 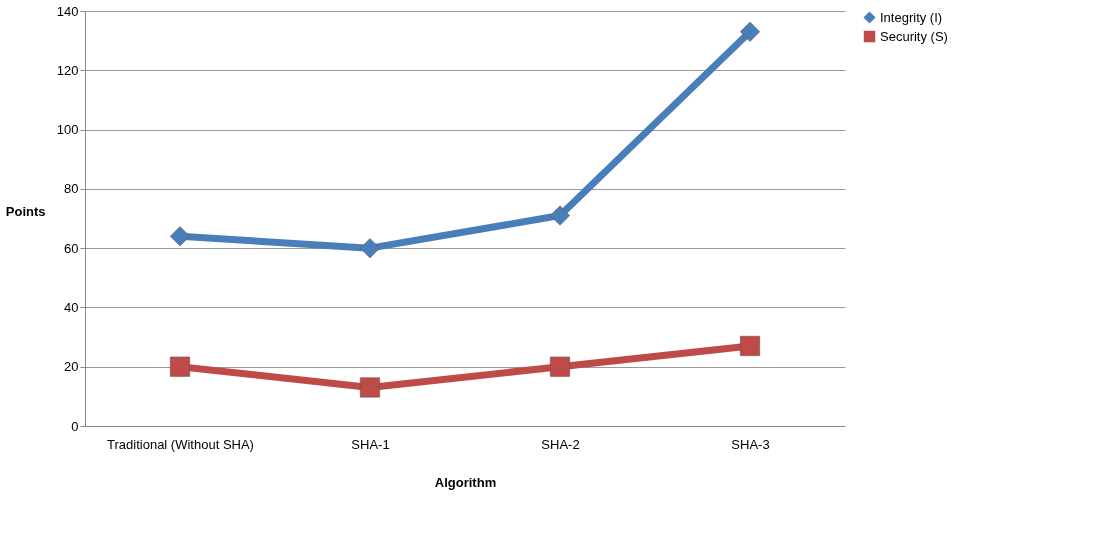 What do you see at coordinates (67, 70) in the screenshot?
I see `y-tick-label: 120` at bounding box center [67, 70].